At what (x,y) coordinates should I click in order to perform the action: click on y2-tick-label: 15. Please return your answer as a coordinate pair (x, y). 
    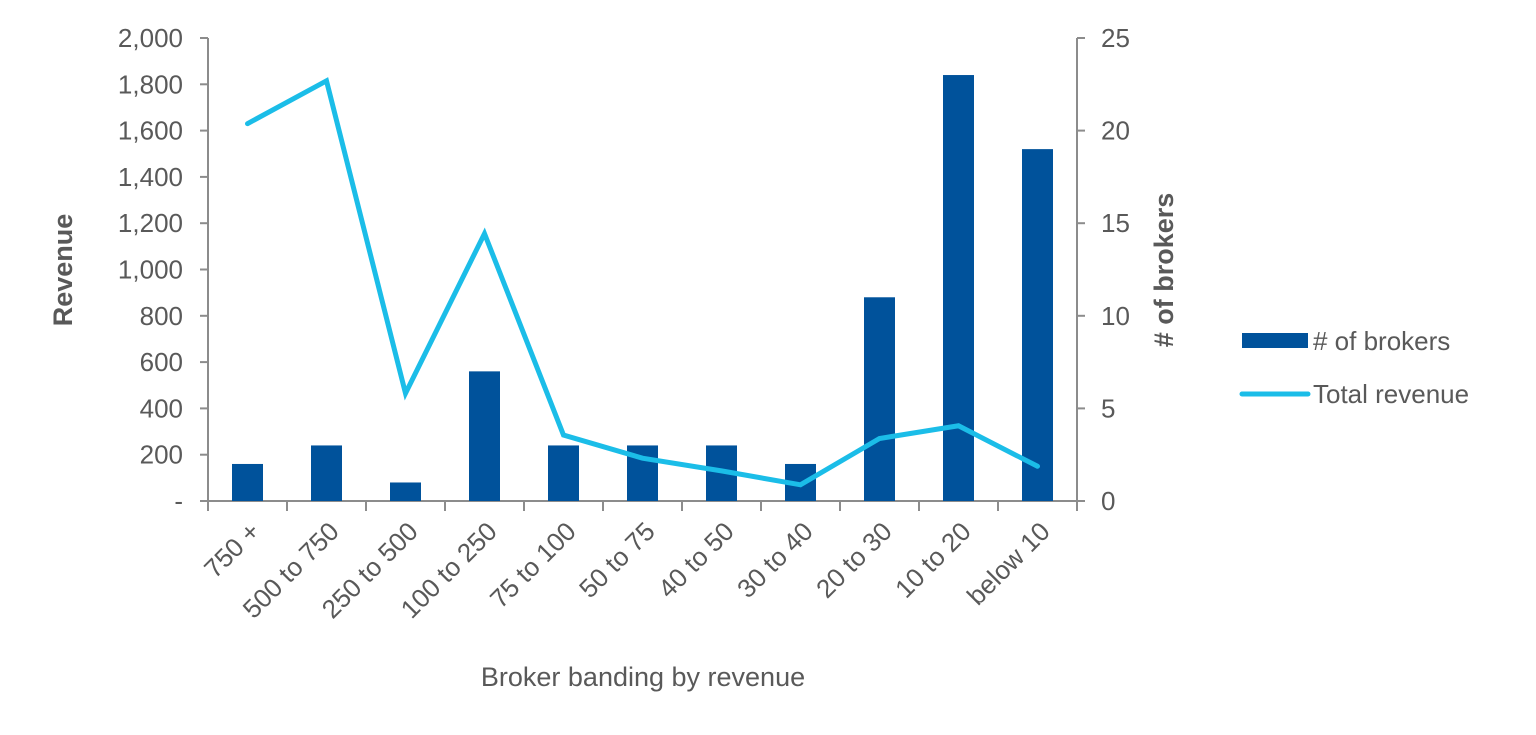
    Looking at the image, I should click on (1115, 223).